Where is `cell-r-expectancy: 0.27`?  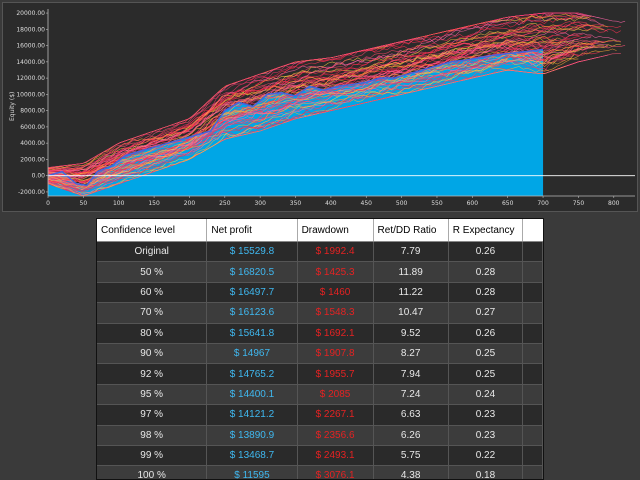 cell-r-expectancy: 0.27 is located at coordinates (486, 313).